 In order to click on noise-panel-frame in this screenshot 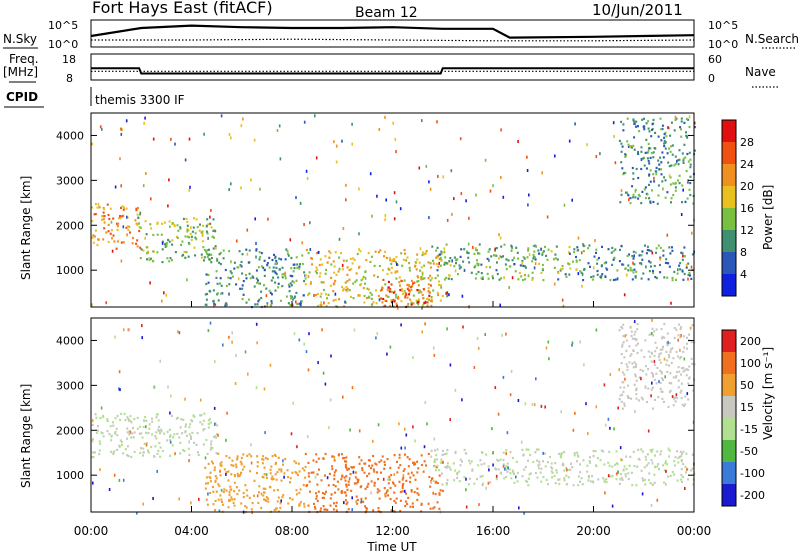, I will do `click(392, 33)`.